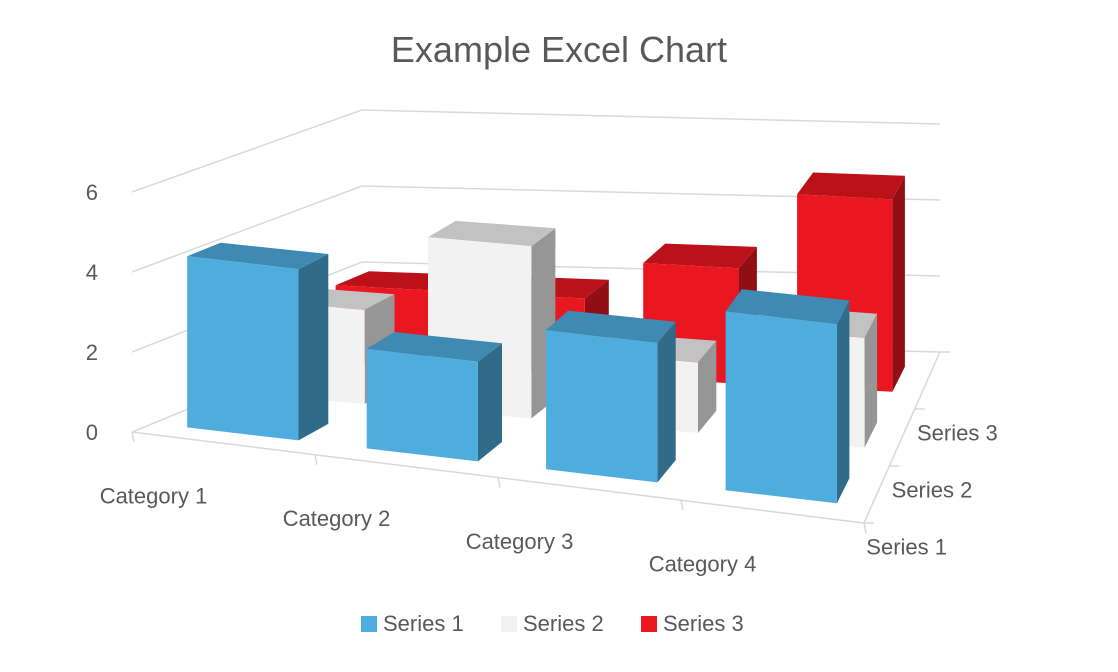  I want to click on category-label: Category 1, so click(154, 495).